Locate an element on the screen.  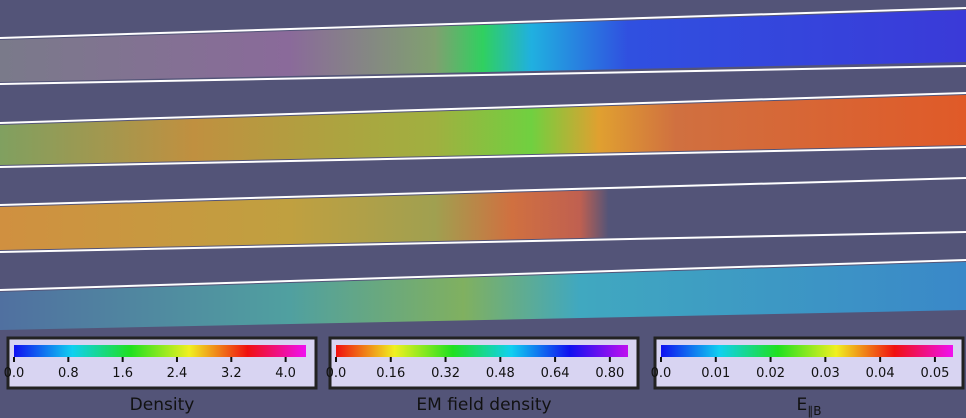
colorbar-title: E∥B is located at coordinates (809, 406).